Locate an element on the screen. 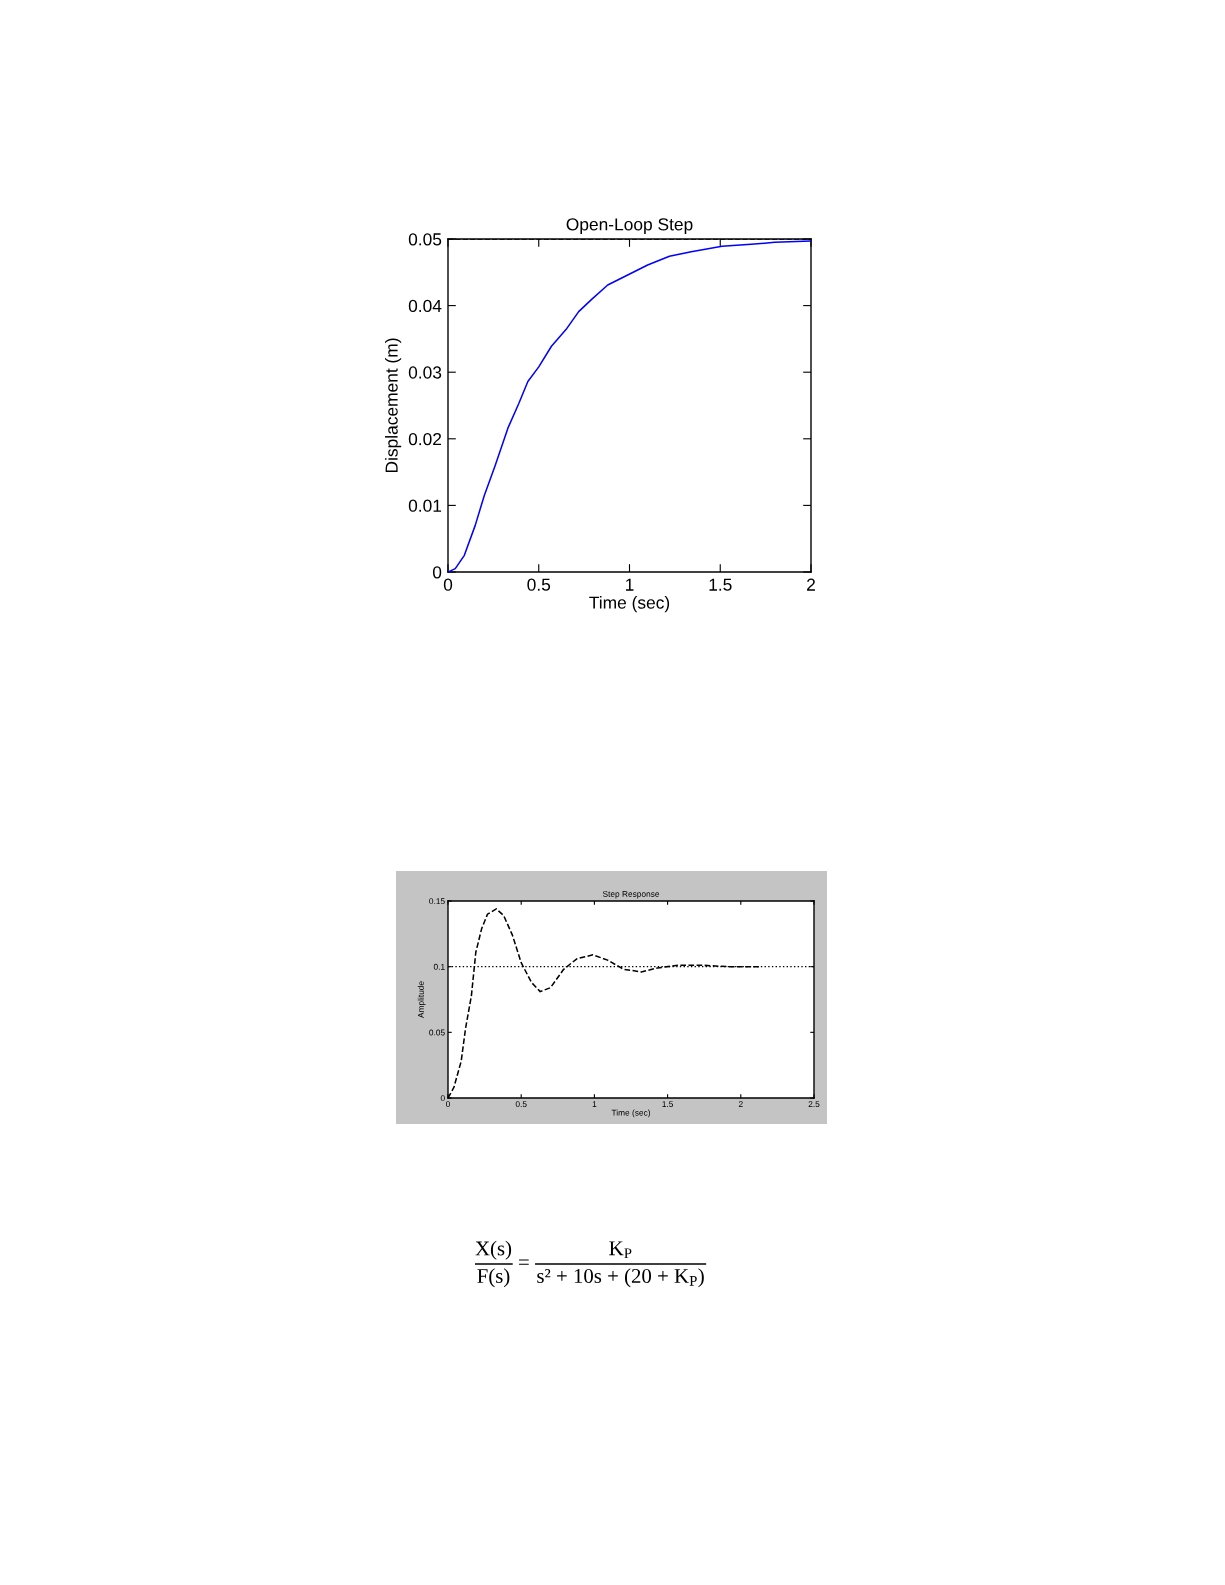  y-tick-label: 0.03 is located at coordinates (425, 372).